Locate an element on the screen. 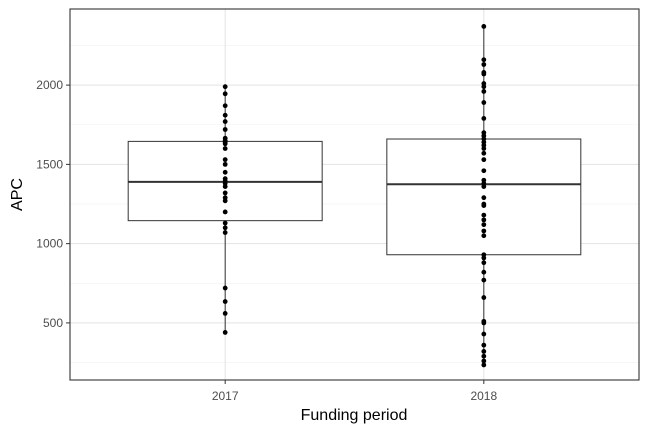  points-2018 is located at coordinates (484, 196).